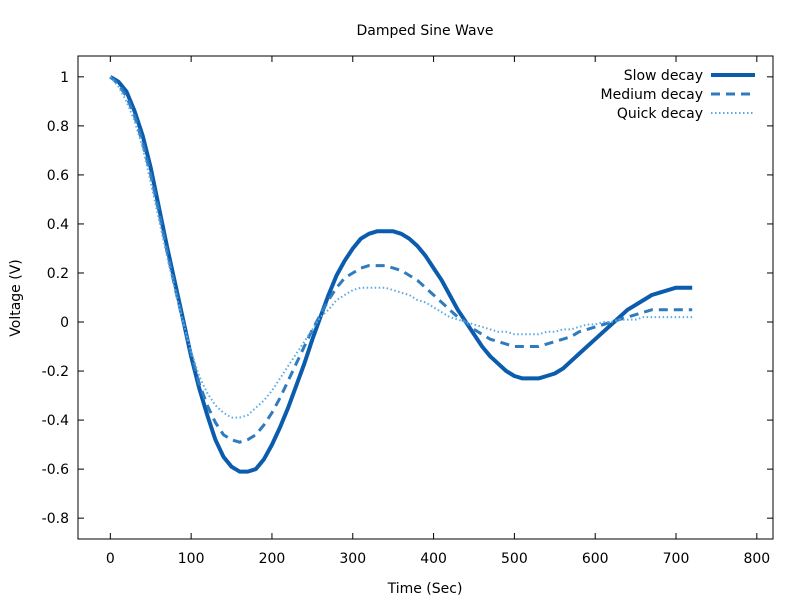 The width and height of the screenshot is (800, 600). I want to click on x-tick-label: 700, so click(676, 559).